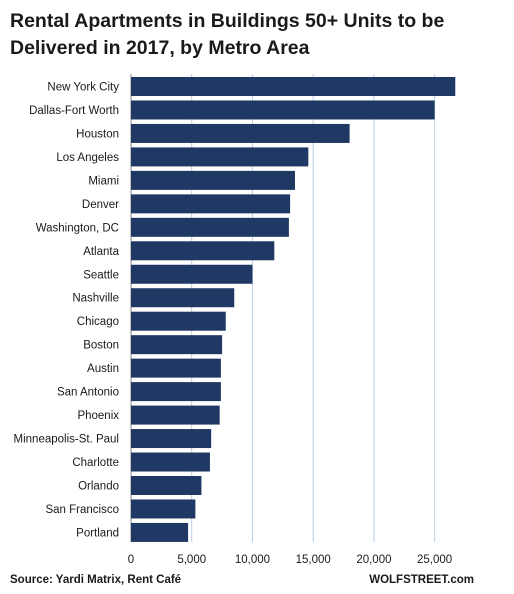  I want to click on source-note: Source: Yardi Matrix, Rent Café, so click(96, 580).